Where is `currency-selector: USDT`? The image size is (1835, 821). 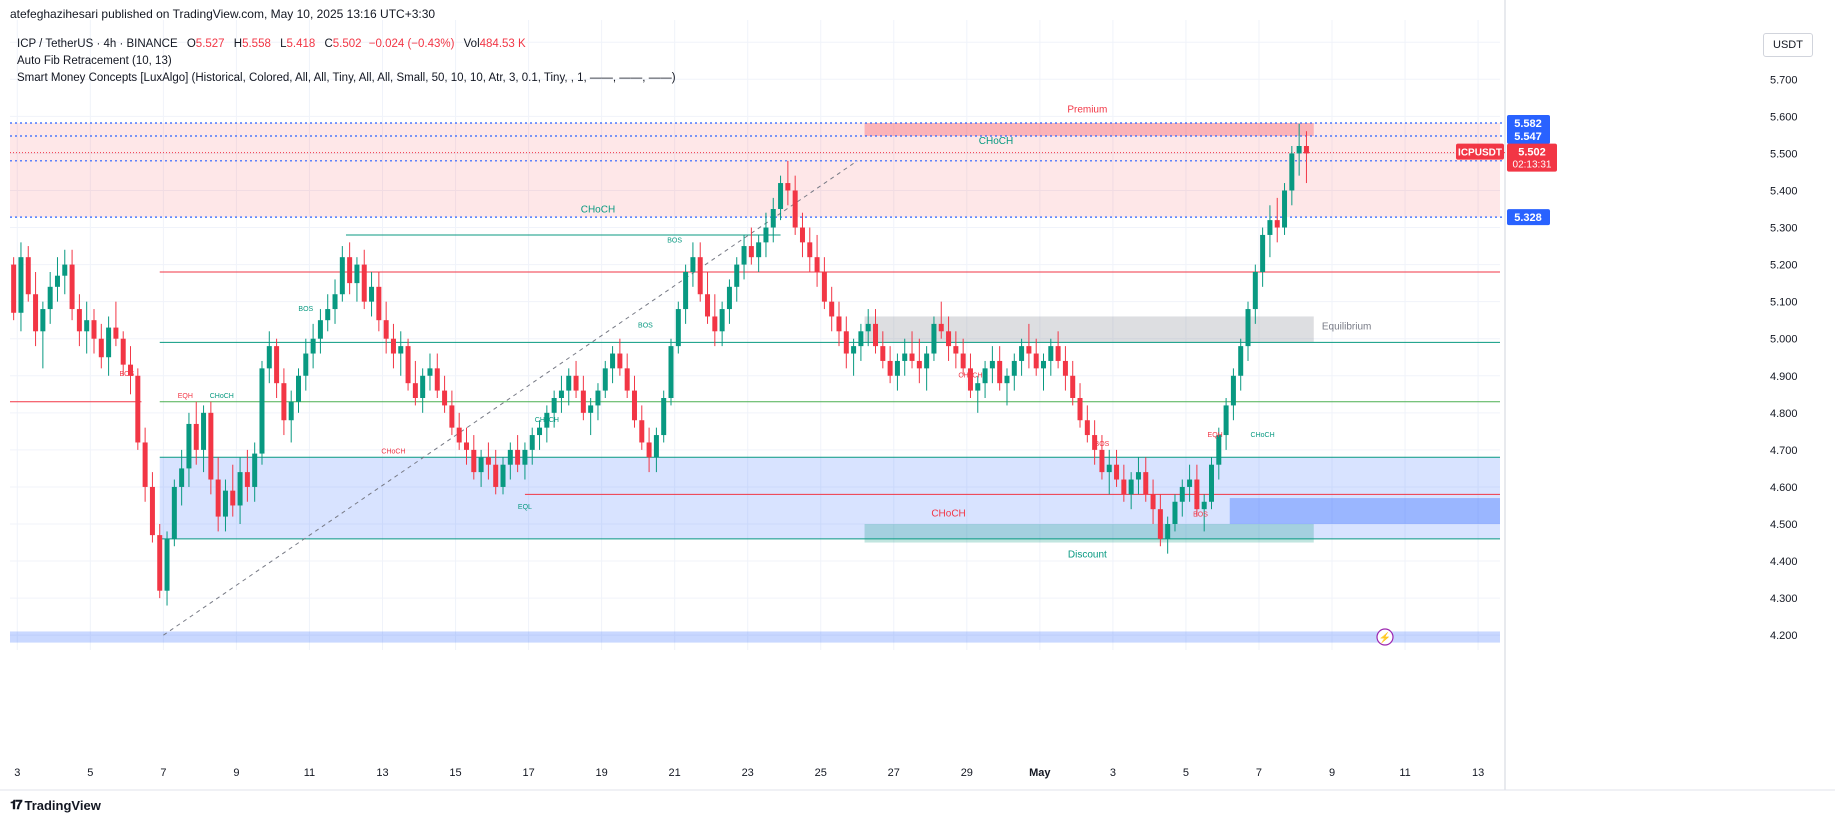
currency-selector: USDT is located at coordinates (1788, 45).